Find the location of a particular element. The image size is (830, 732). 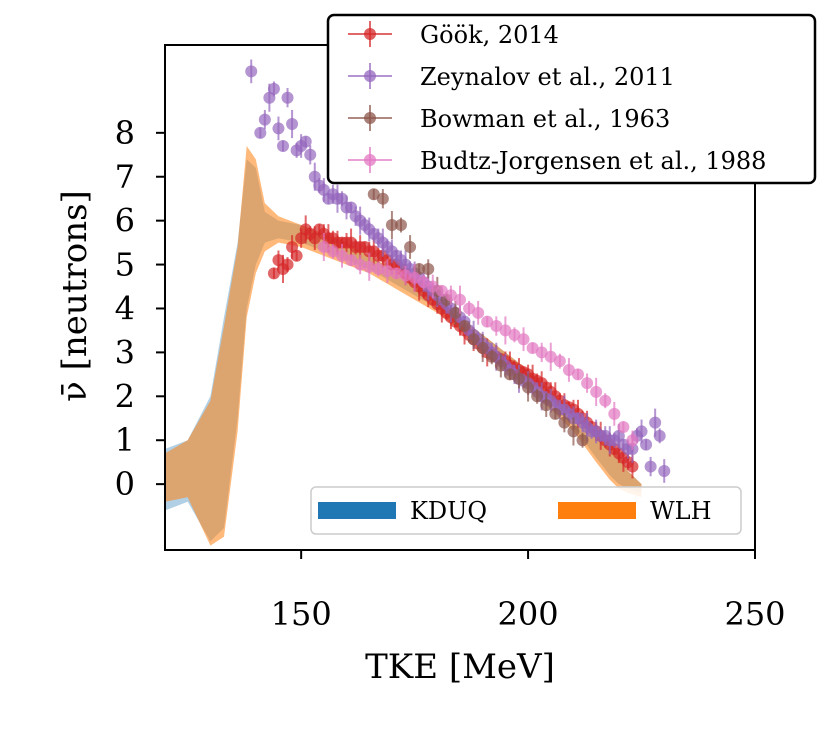

x-tick-label: 250 is located at coordinates (754, 614).